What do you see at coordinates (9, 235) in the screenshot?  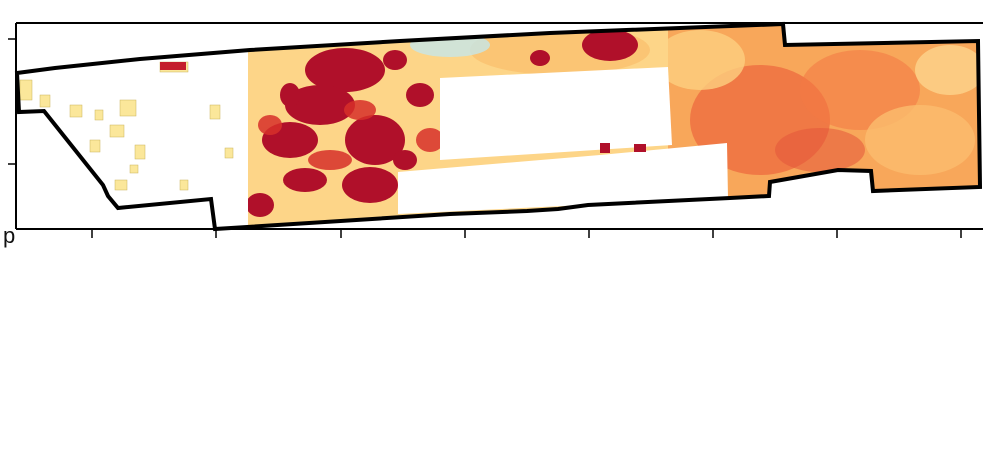 I see `x-tick-label-first: p` at bounding box center [9, 235].